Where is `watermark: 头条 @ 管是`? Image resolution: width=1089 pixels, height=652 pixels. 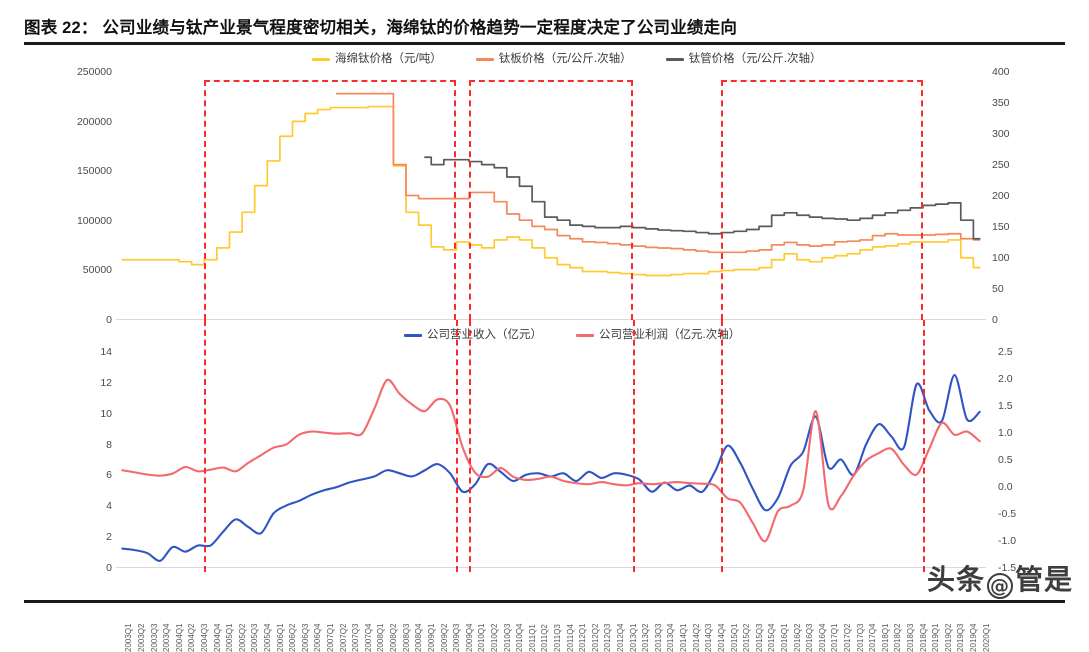 watermark: 头条 @ 管是 is located at coordinates (1000, 578).